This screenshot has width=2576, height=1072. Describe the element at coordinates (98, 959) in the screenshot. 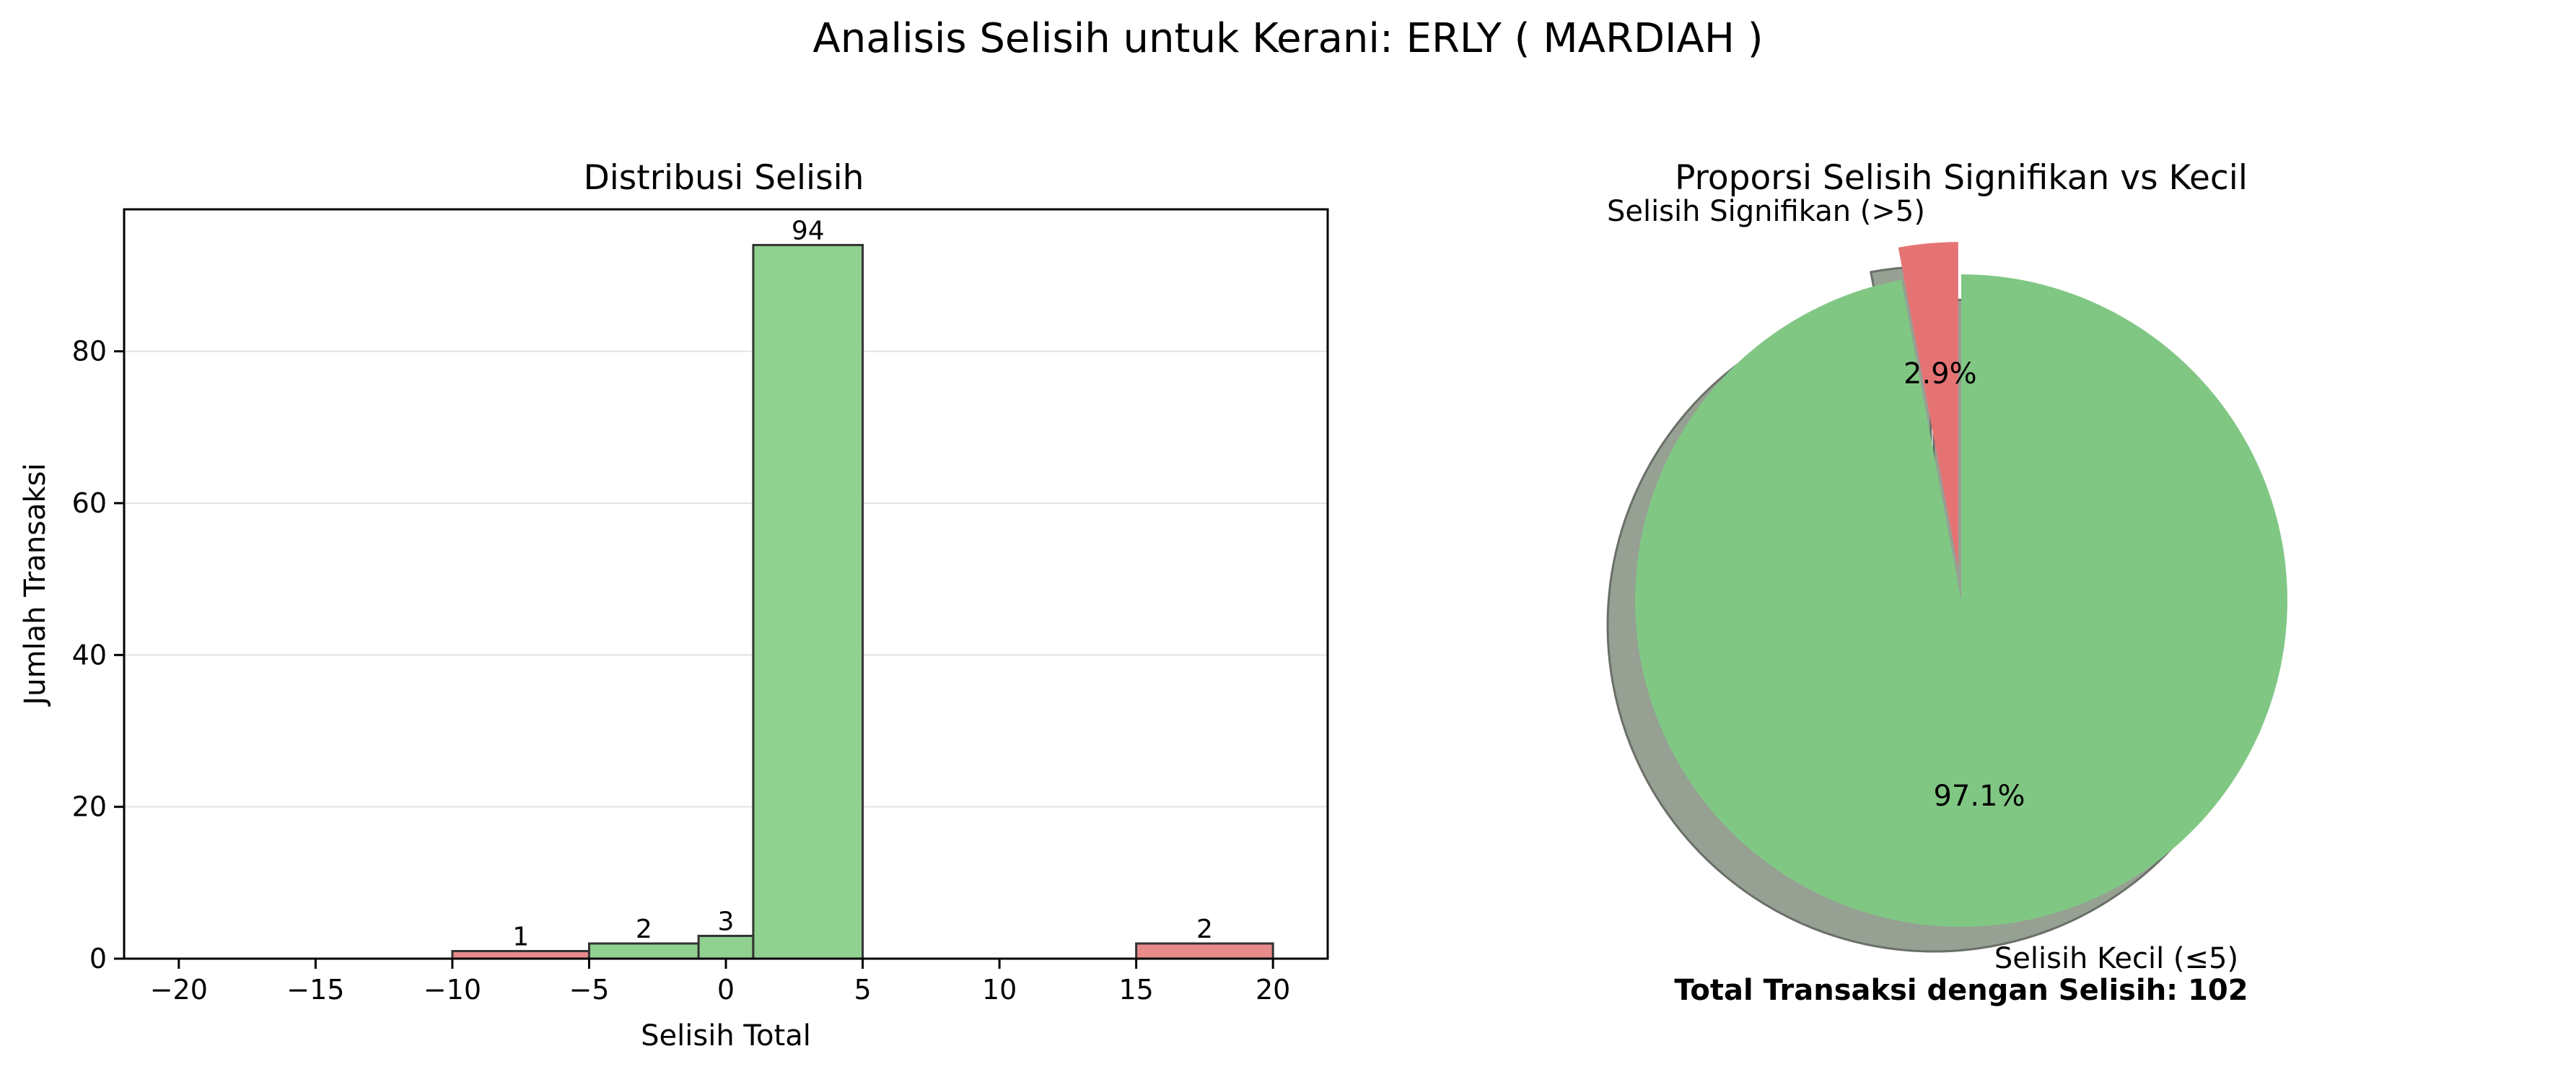

I see `y-tick-label-0: 0` at that location.